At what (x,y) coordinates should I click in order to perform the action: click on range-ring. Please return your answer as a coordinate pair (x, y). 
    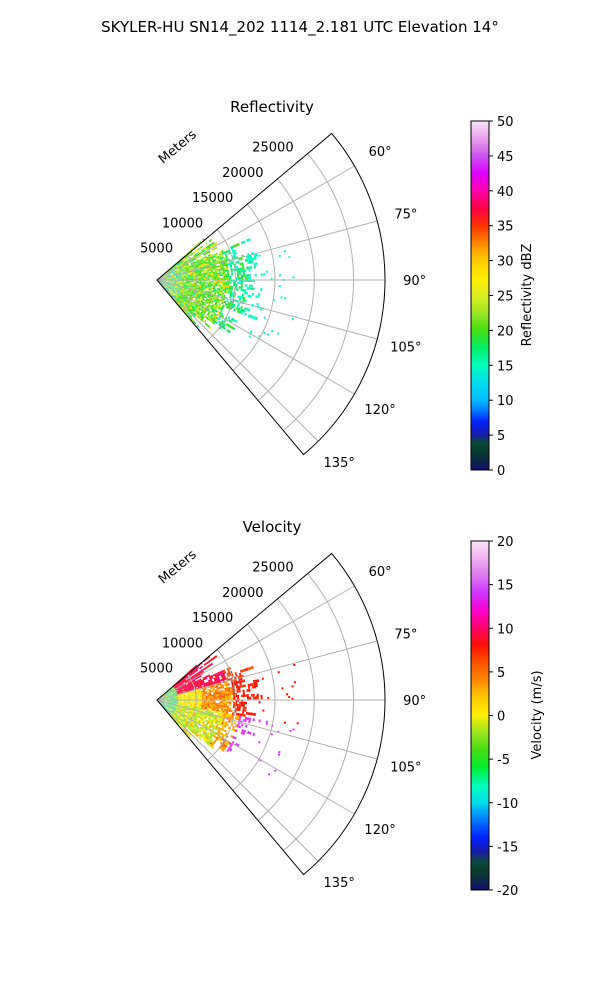
    Looking at the image, I should click on (319, 292).